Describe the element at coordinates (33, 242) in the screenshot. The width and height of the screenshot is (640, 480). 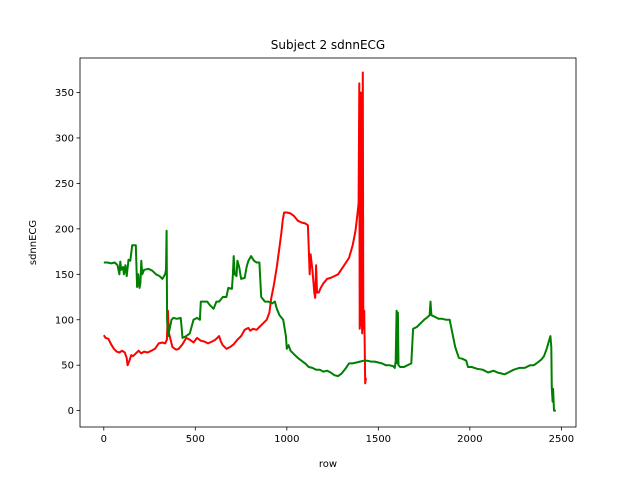
I see `y-axis-label: sdnnECG` at that location.